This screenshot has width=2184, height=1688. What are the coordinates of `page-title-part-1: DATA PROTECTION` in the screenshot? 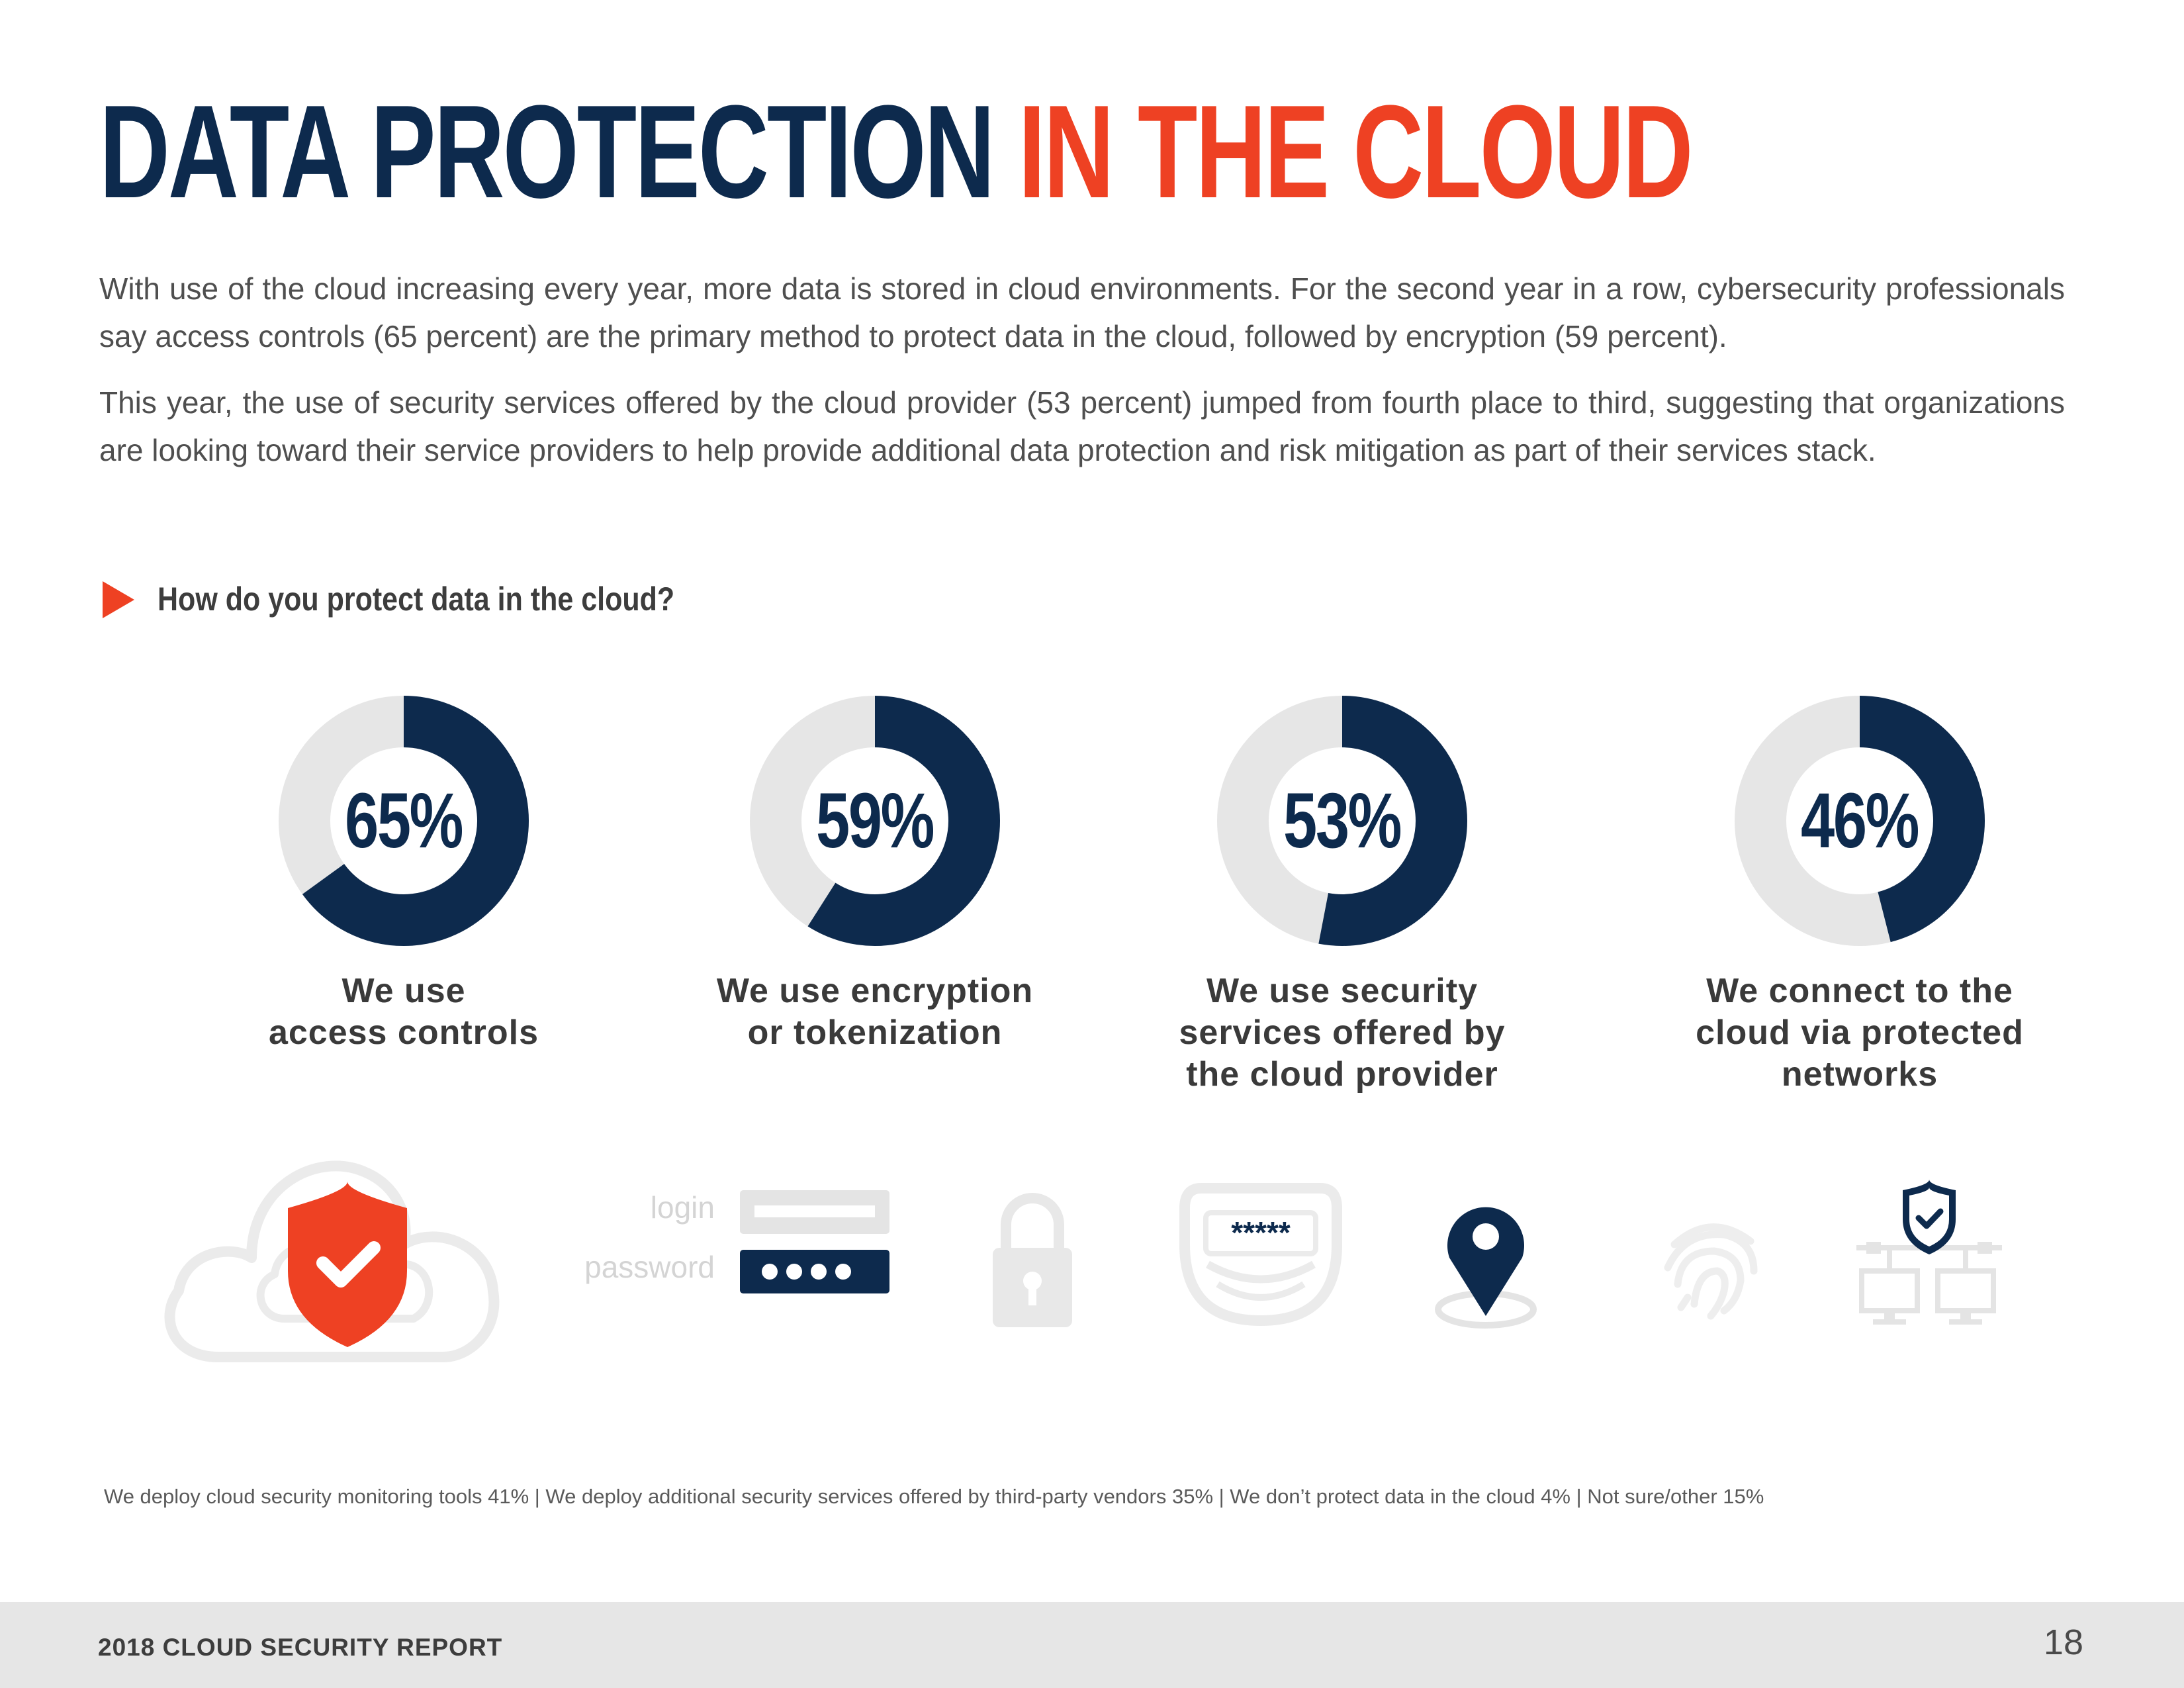 It's located at (547, 152).